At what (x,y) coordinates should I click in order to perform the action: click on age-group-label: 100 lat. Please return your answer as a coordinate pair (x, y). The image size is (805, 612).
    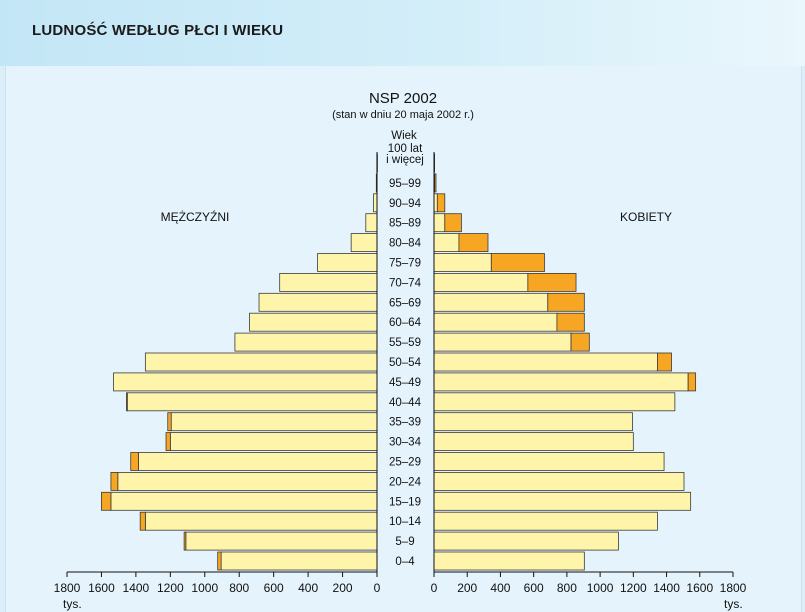
    Looking at the image, I should click on (405, 149).